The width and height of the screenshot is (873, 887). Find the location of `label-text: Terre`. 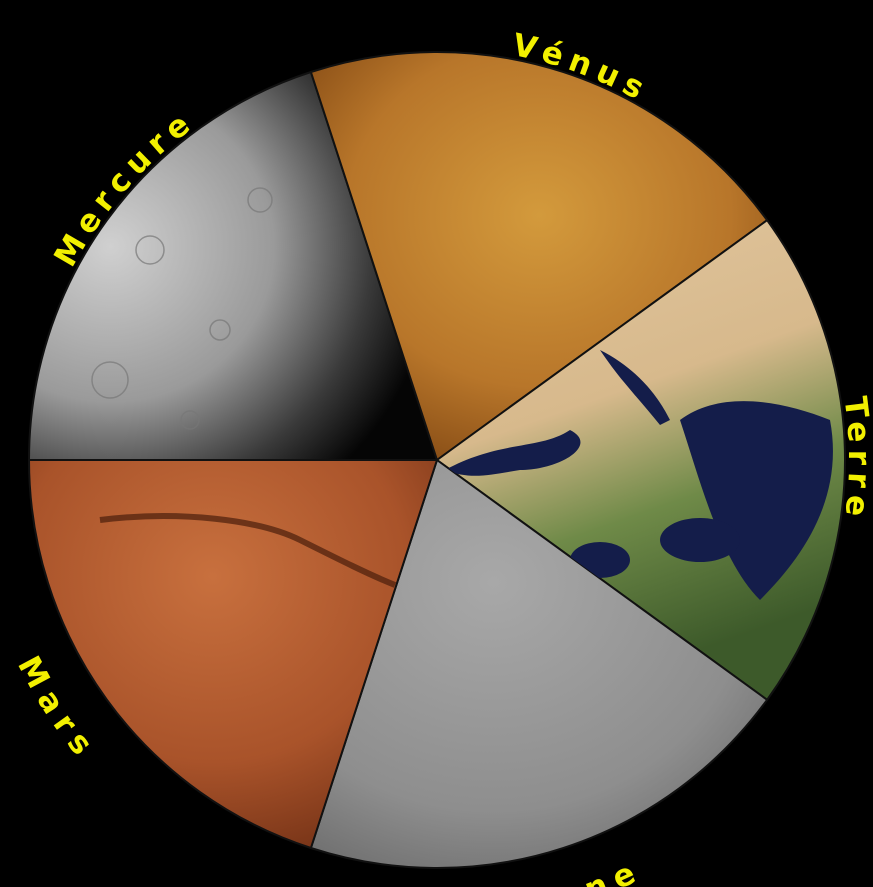

label-text: Terre is located at coordinates (854, 460).